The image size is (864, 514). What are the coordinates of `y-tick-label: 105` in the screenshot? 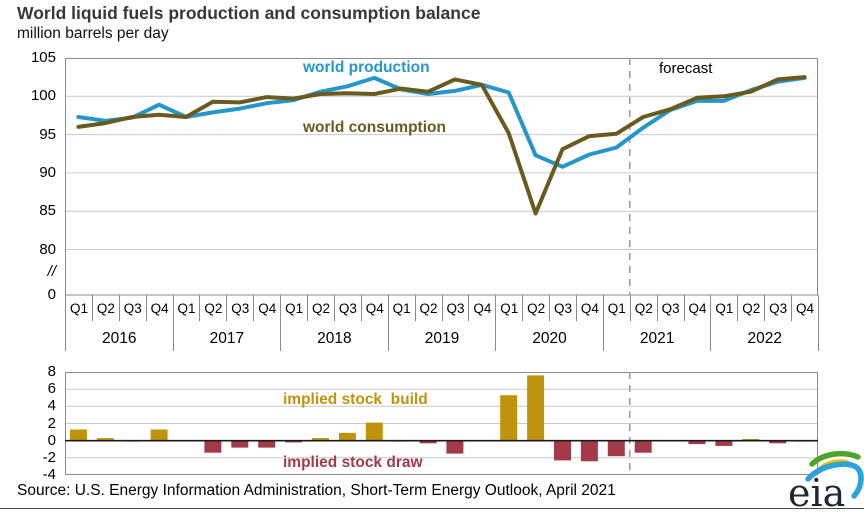 It's located at (43, 57).